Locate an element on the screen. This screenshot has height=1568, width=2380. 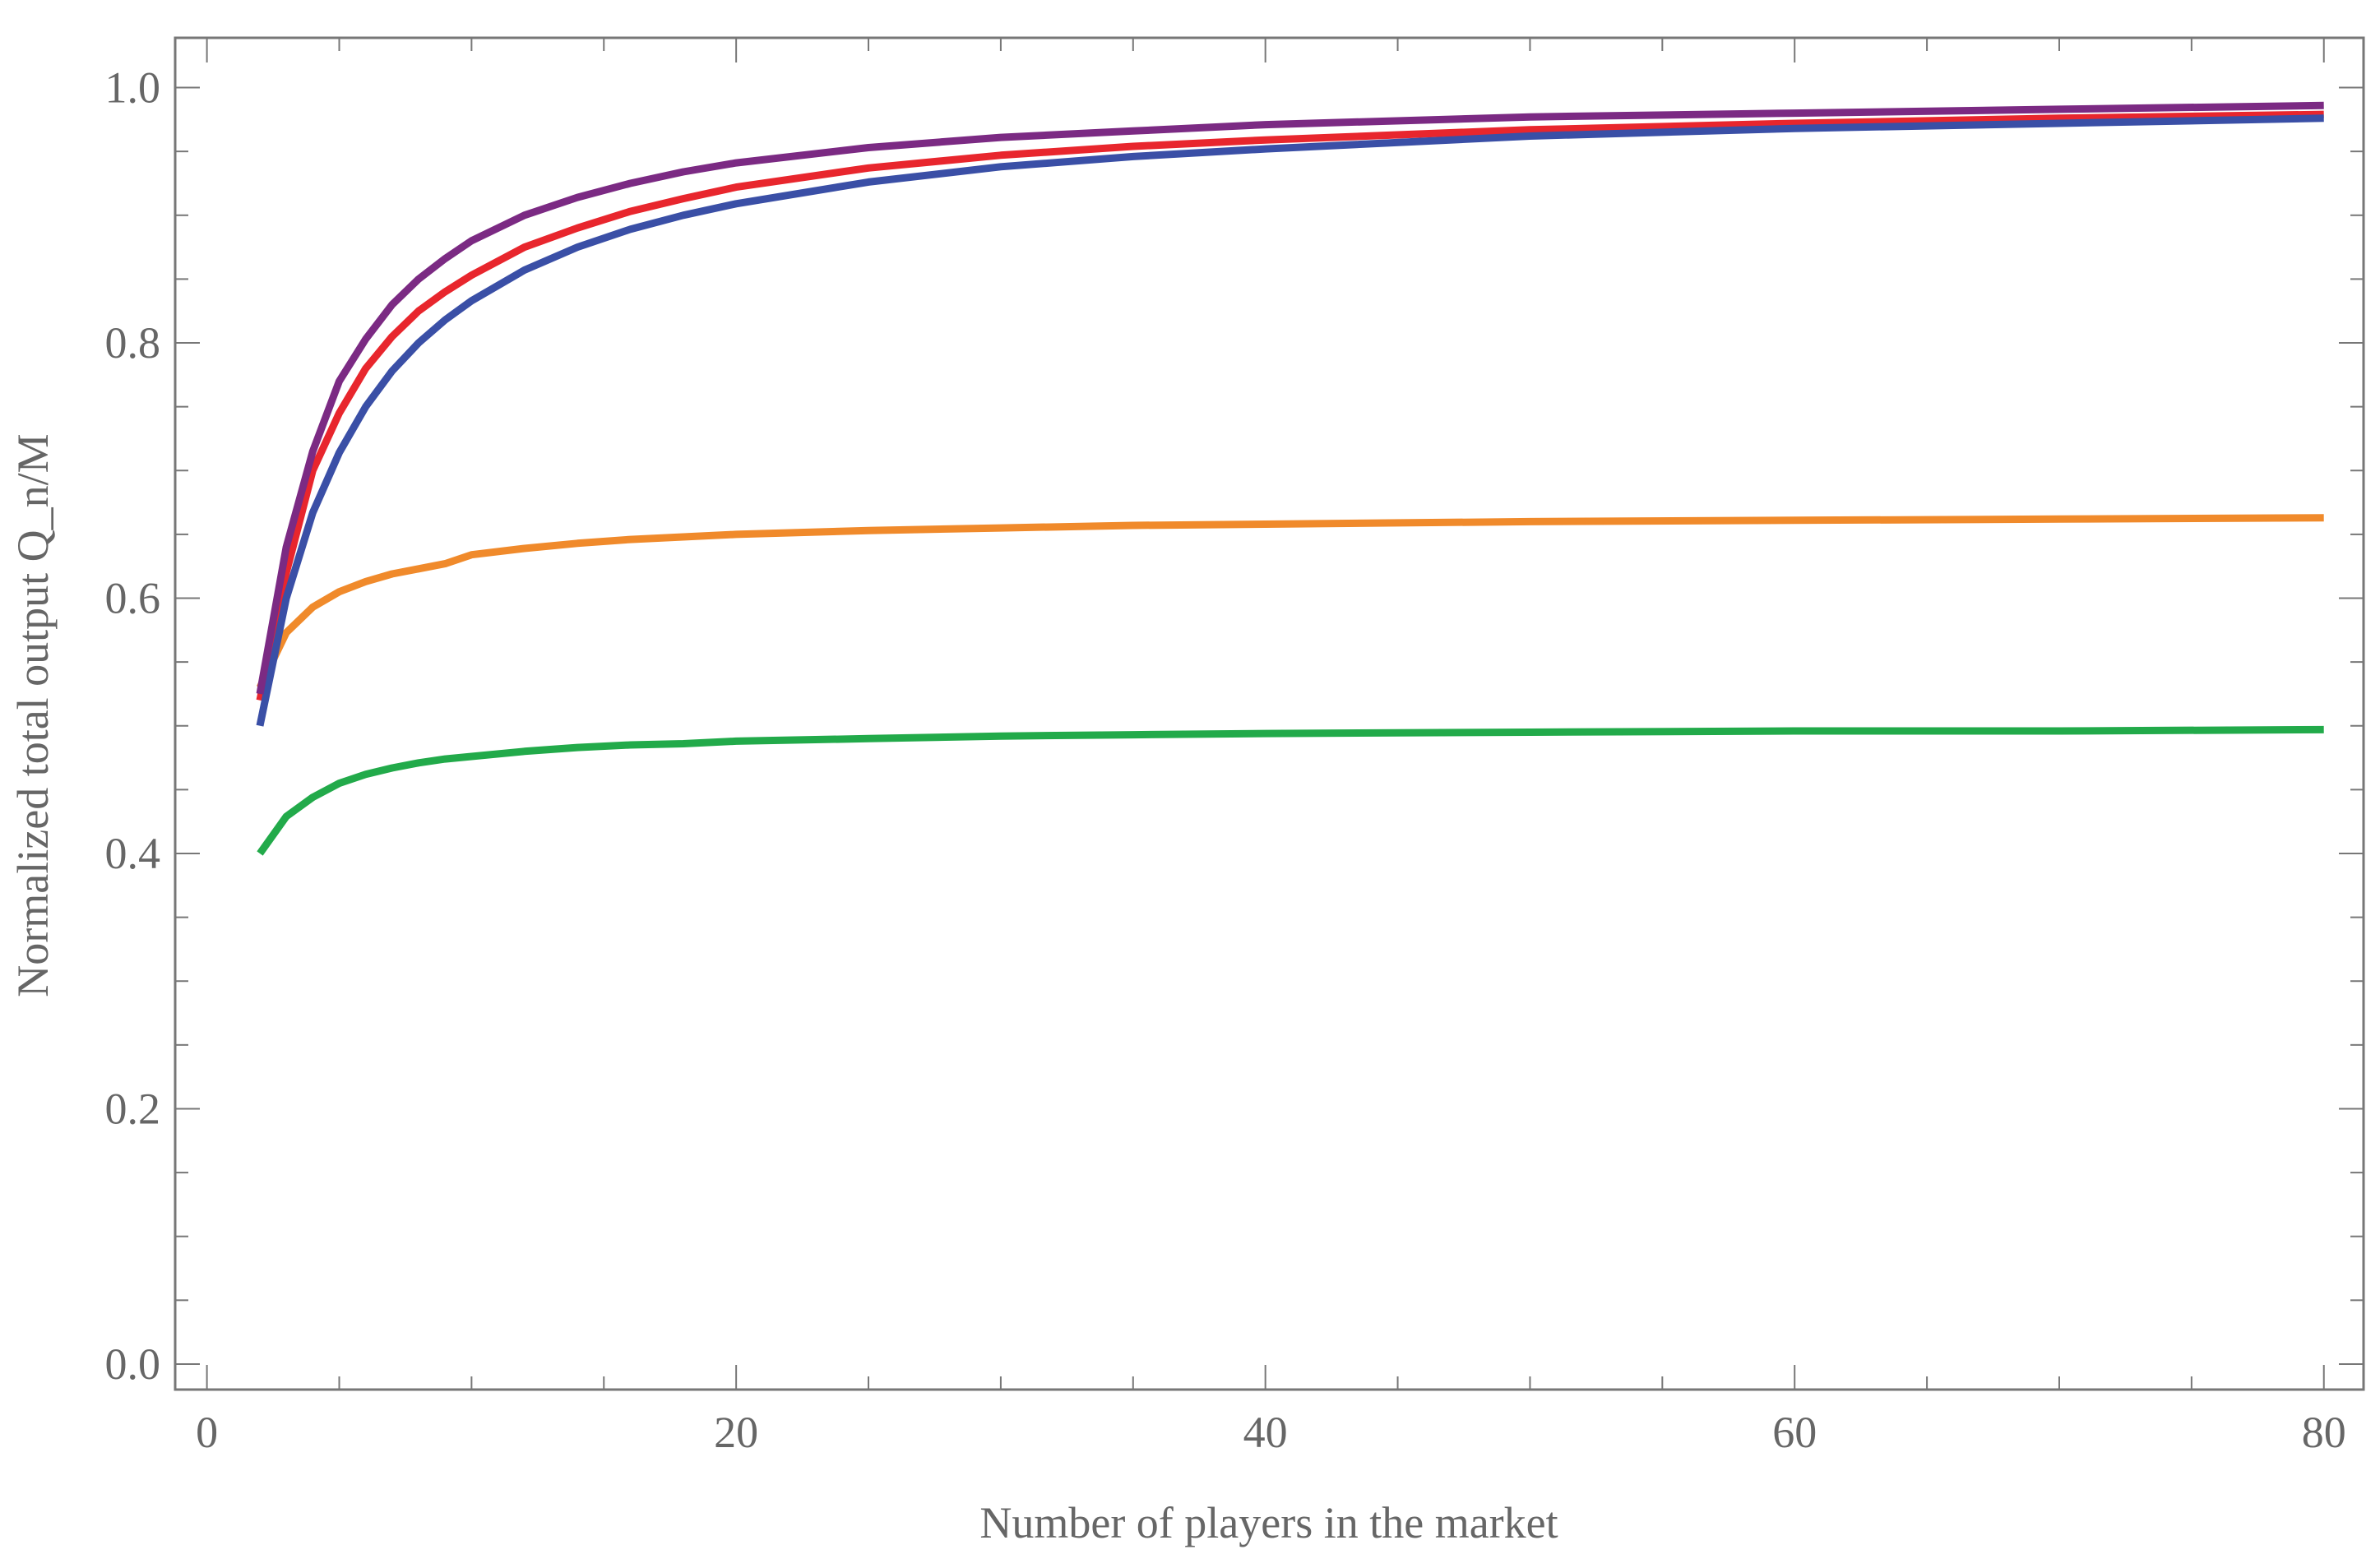
x-tick-label: 40 is located at coordinates (1265, 1432).